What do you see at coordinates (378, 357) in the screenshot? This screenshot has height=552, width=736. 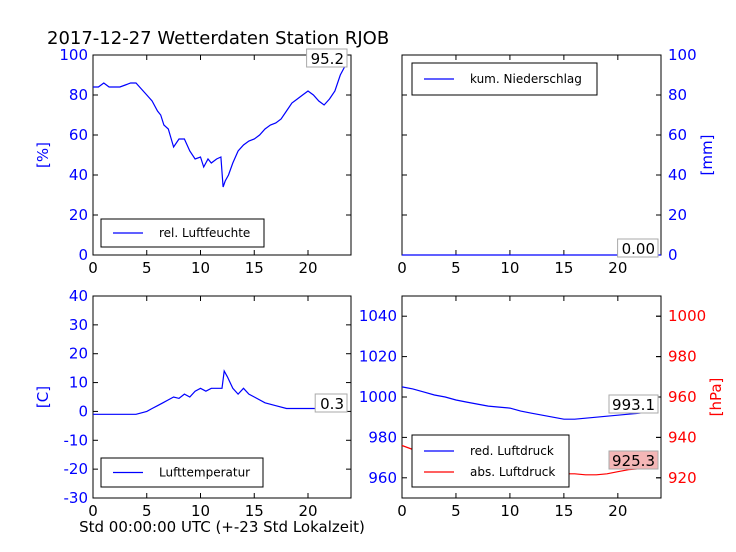 I see `y-tick-label: 1020` at bounding box center [378, 357].